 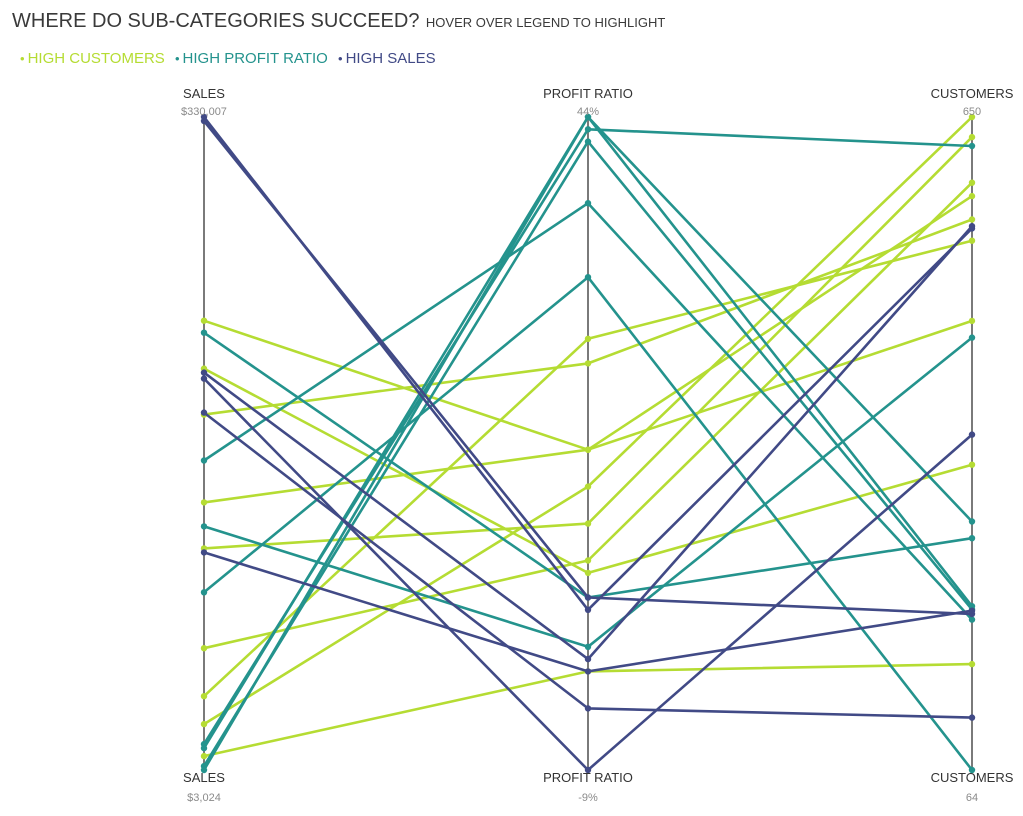 I want to click on customers-axis-bottom-label: CUSTOMERS, so click(x=972, y=777).